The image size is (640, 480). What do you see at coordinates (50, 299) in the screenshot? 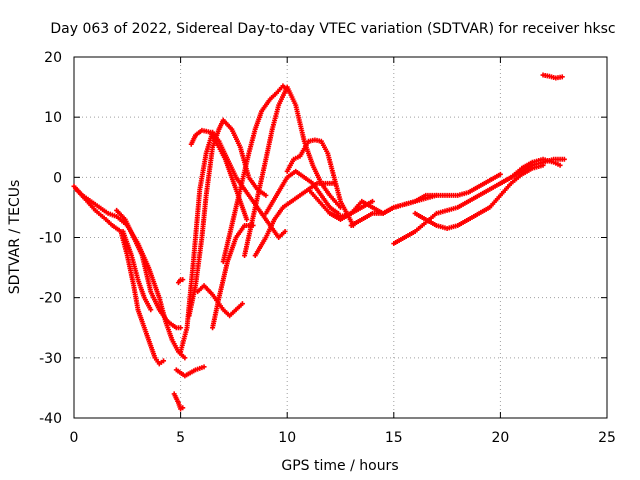
I see `y-tick-label: -20` at bounding box center [50, 299].